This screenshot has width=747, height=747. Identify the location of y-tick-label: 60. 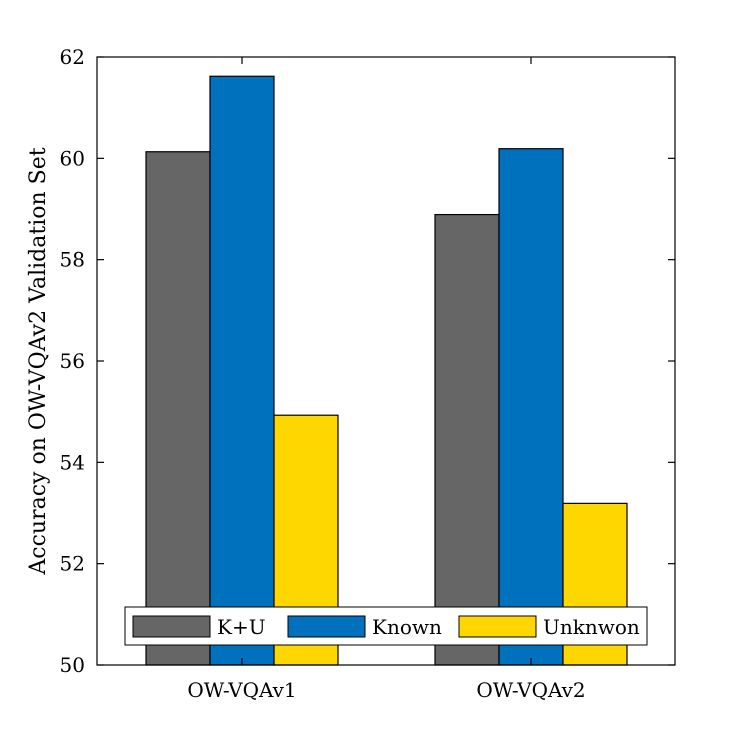
(72, 158).